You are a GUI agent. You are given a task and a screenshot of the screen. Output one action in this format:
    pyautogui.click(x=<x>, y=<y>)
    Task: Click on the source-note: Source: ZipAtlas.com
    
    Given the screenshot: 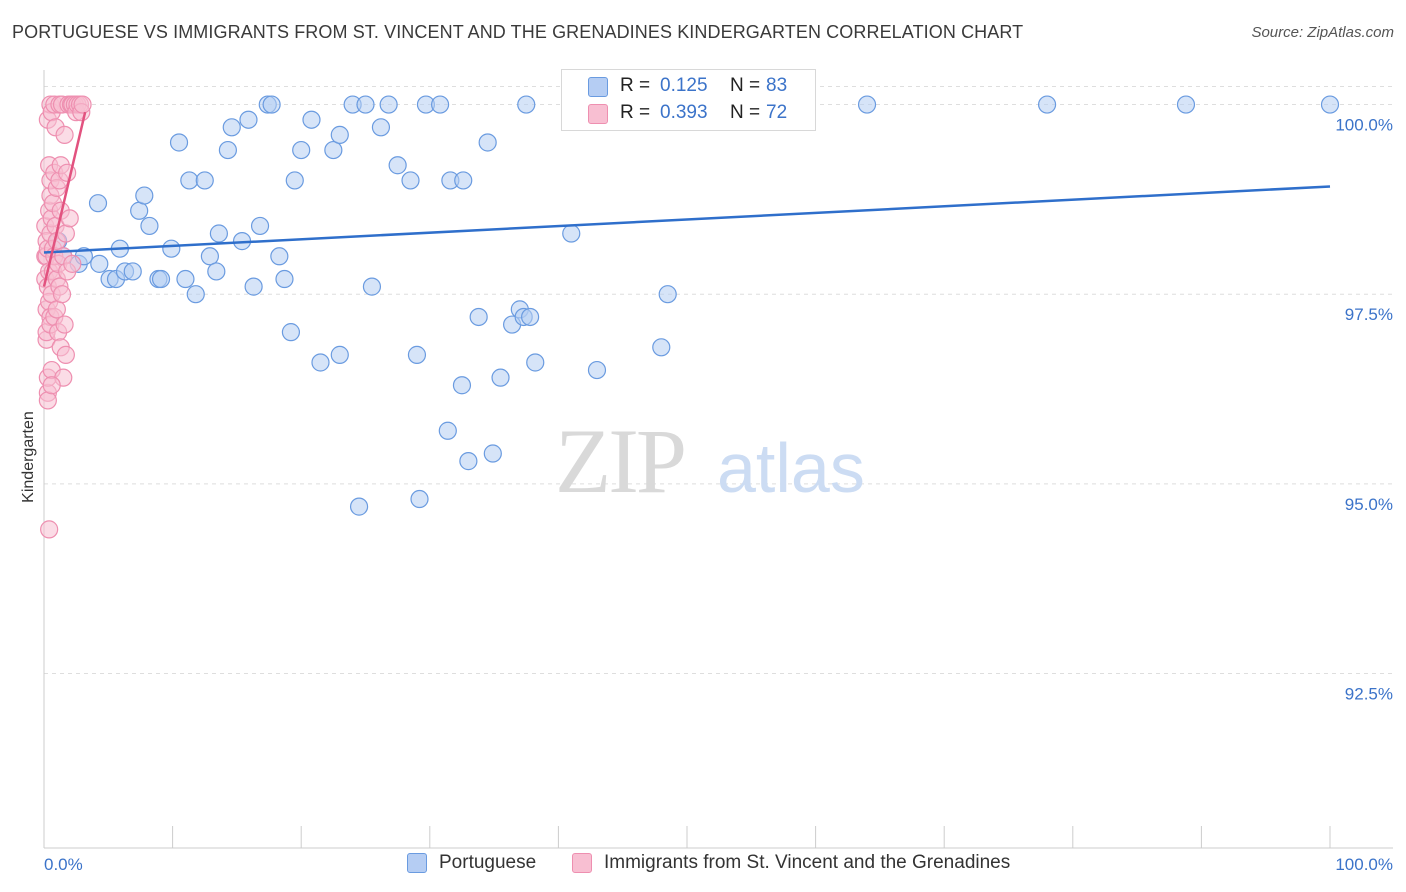 What is the action you would take?
    pyautogui.click(x=1322, y=32)
    